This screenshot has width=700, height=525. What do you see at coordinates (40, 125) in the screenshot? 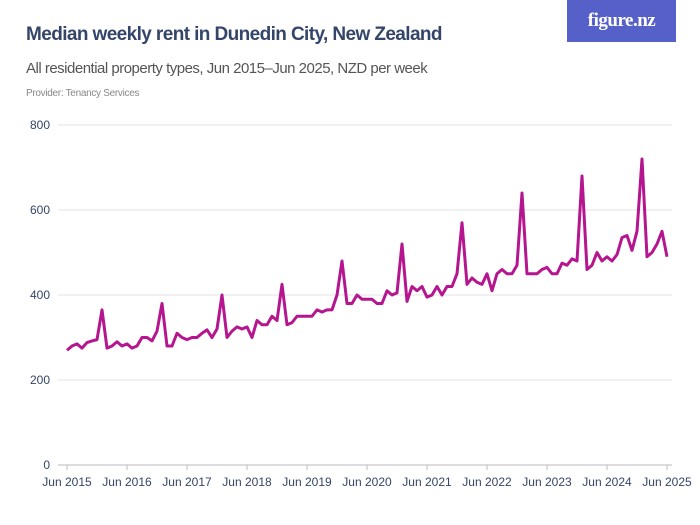
I see `y-tick-label: 800` at bounding box center [40, 125].